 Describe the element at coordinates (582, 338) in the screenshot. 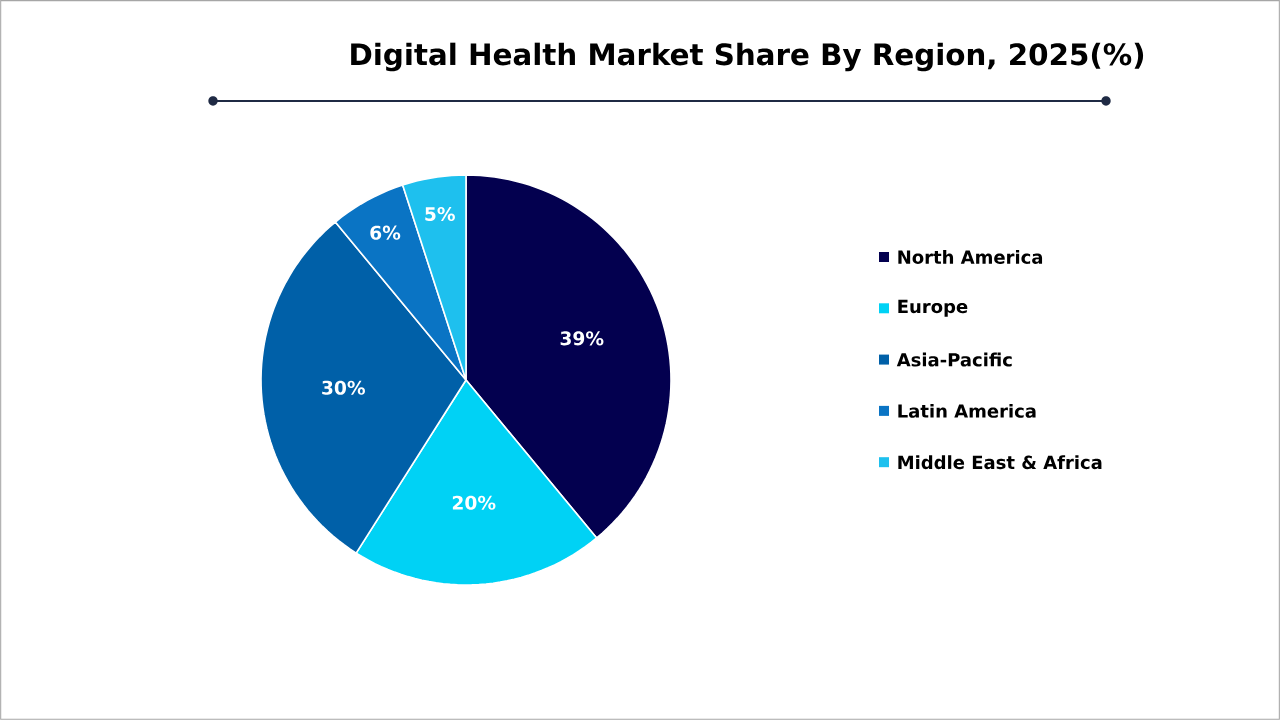

I see `data-label: 39%` at that location.